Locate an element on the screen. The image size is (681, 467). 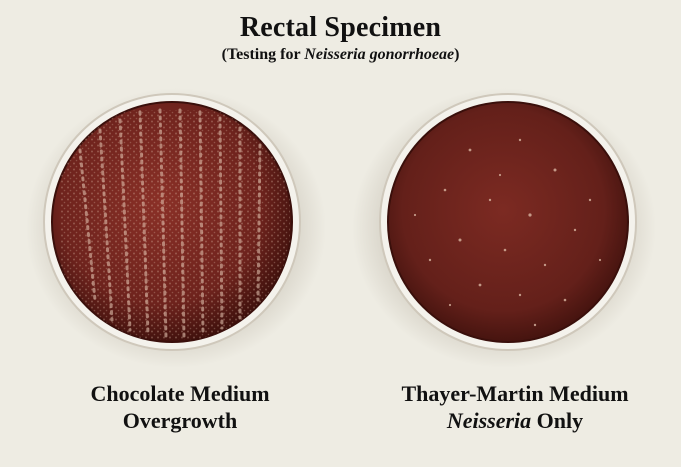
left-plate-caption: Chocolate Medium Overgrowth is located at coordinates (180, 407).